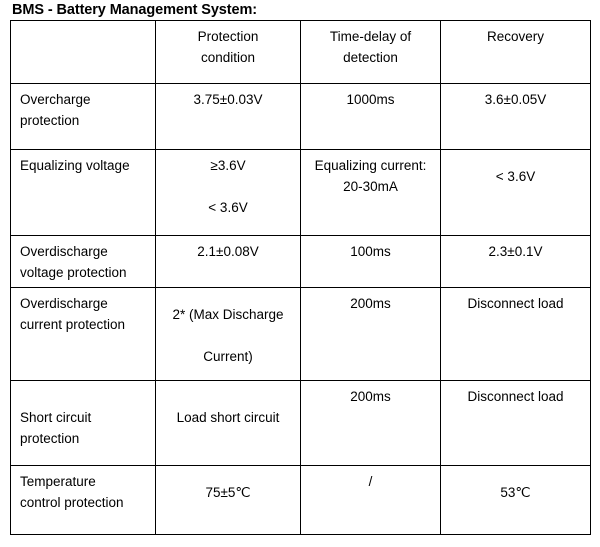 The height and width of the screenshot is (547, 600). What do you see at coordinates (72, 502) in the screenshot?
I see `cell-line: control protection` at bounding box center [72, 502].